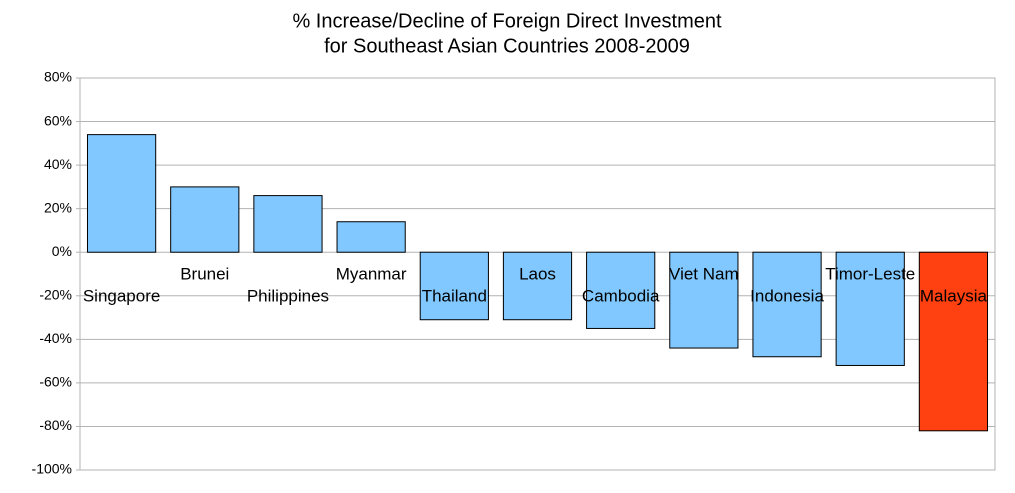  What do you see at coordinates (55, 382) in the screenshot?
I see `y-tick-label: -60%` at bounding box center [55, 382].